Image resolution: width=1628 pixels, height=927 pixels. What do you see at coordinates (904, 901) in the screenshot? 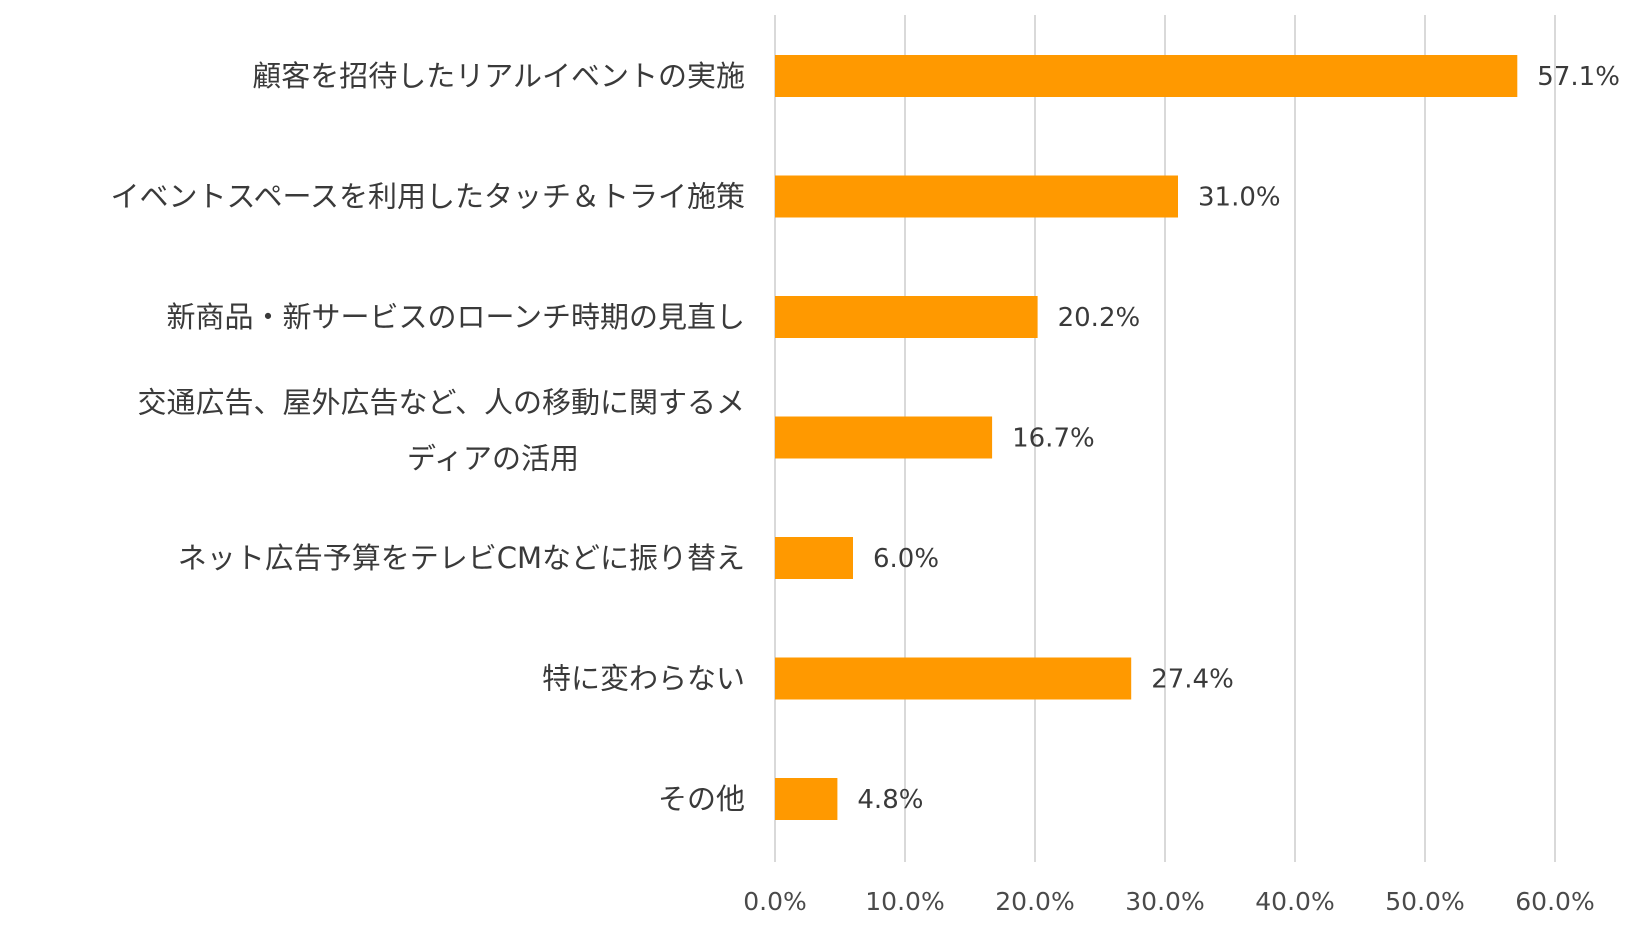
I see `x-tick-label: 10.0%` at bounding box center [904, 901].